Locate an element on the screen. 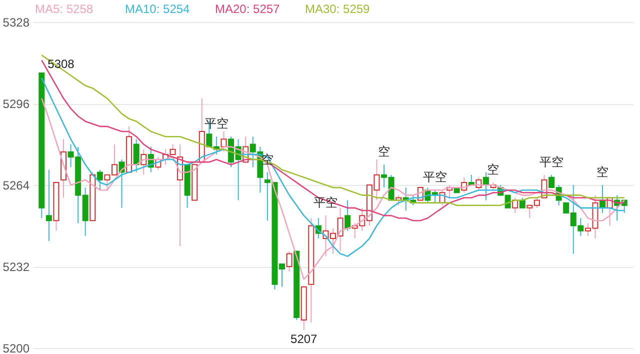  y-tick-label: 5296 is located at coordinates (16, 104).